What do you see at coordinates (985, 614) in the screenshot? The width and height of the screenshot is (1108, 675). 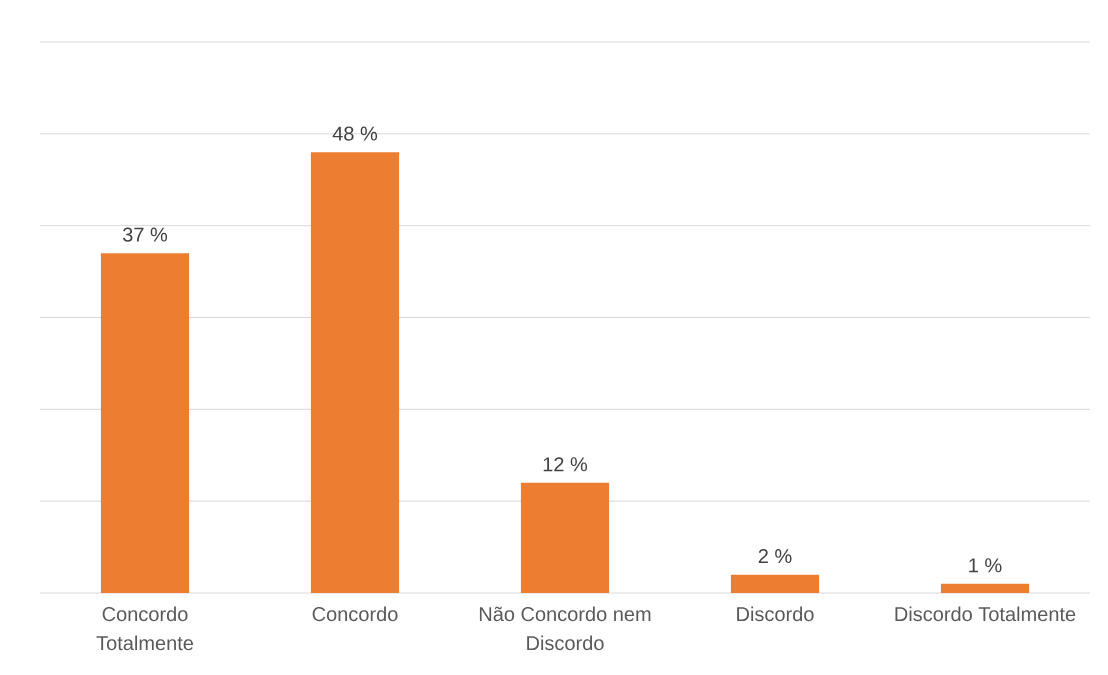 I see `x-tick-label: Discordo Totalmente` at bounding box center [985, 614].